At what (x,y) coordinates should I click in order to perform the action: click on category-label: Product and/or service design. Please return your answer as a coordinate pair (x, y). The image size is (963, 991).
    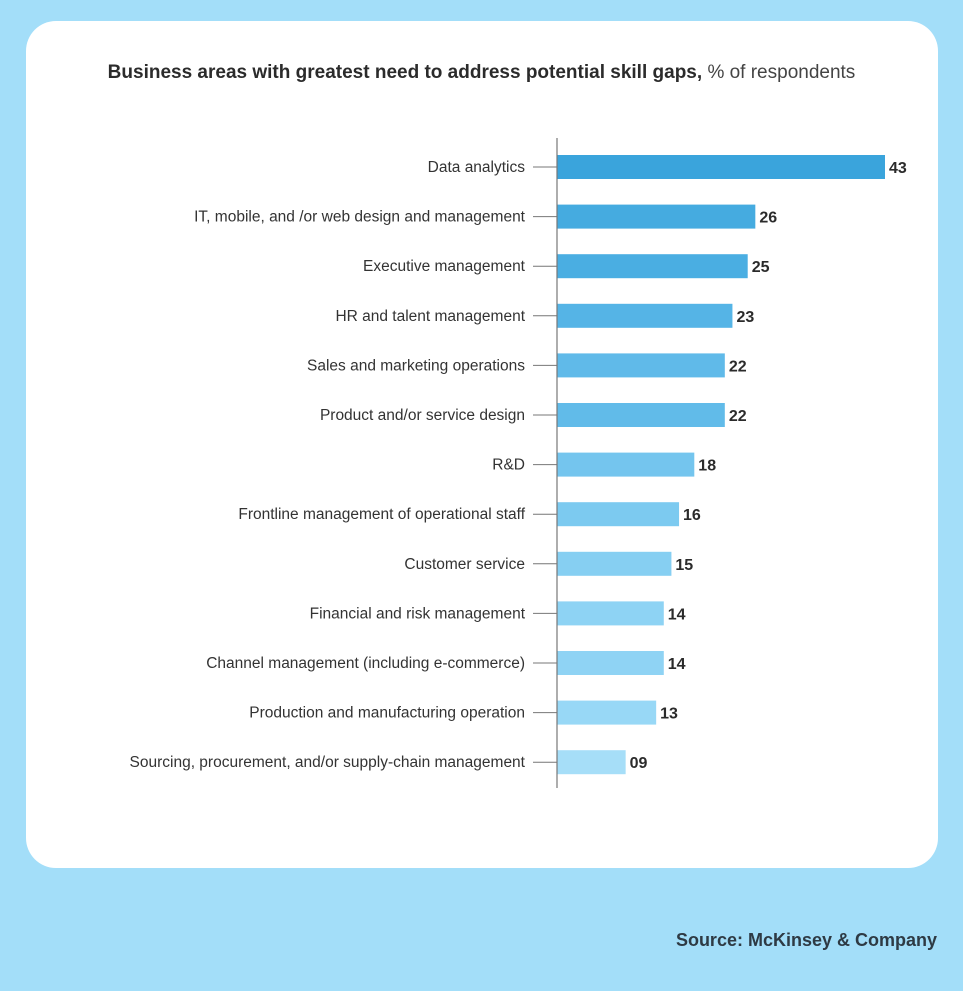
    Looking at the image, I should click on (422, 415).